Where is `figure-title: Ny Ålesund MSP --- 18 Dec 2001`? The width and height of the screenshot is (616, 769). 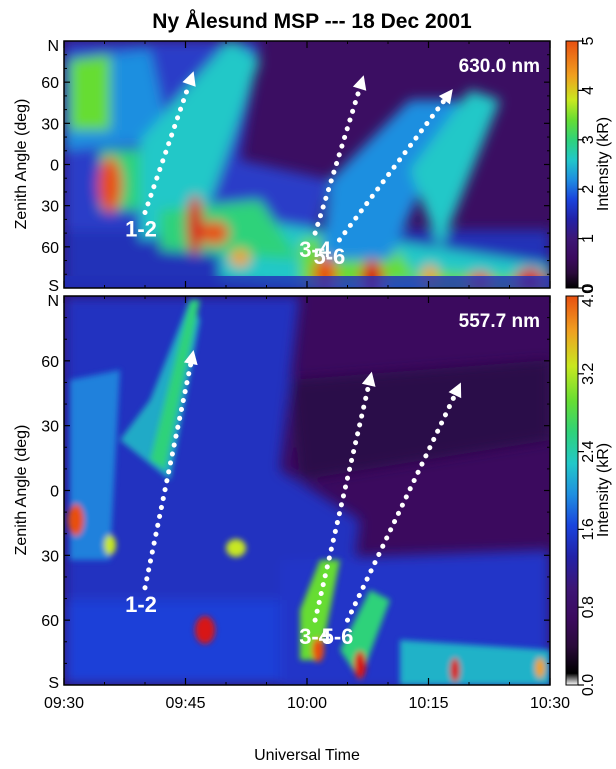 figure-title: Ny Ålesund MSP --- 18 Dec 2001 is located at coordinates (312, 21).